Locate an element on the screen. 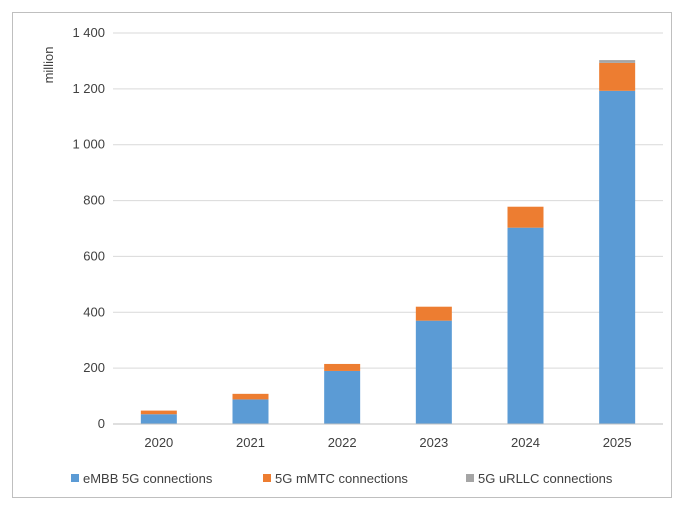 Image resolution: width=686 pixels, height=506 pixels. x-tick-label: 2025 is located at coordinates (617, 442).